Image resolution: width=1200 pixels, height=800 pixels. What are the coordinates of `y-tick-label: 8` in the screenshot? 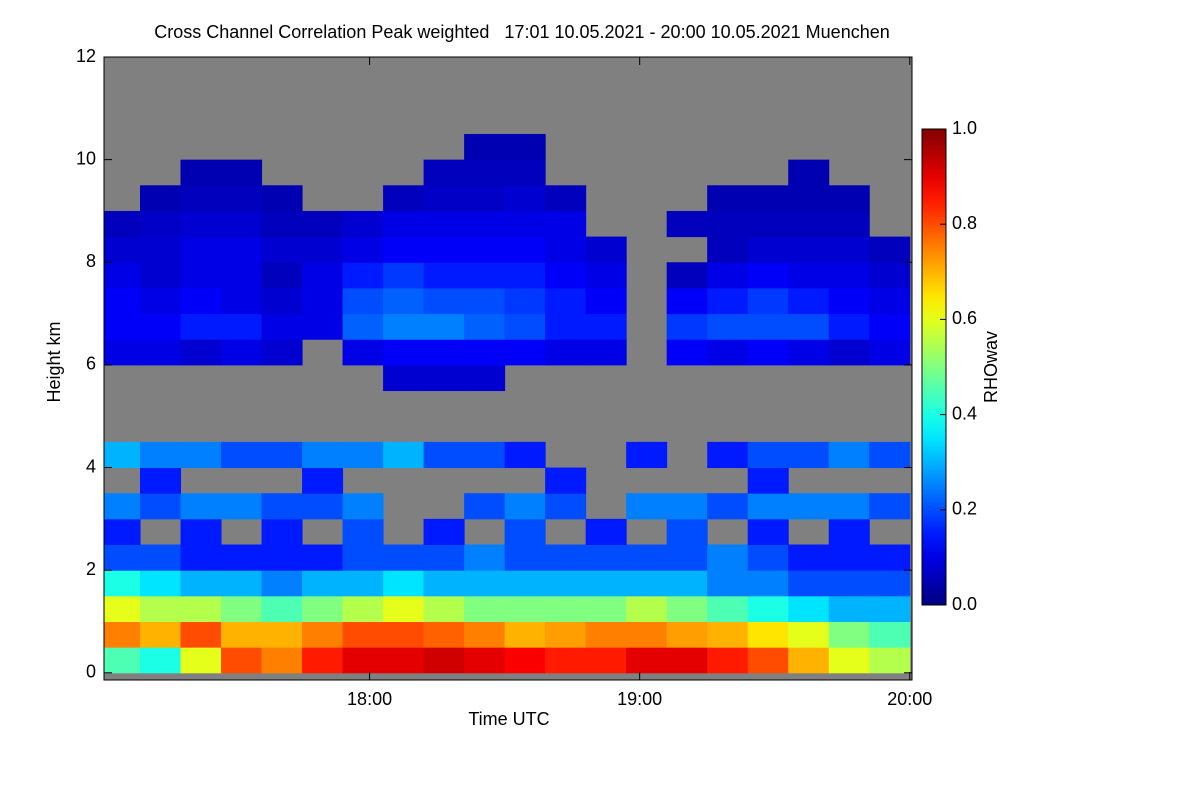 It's located at (91, 261).